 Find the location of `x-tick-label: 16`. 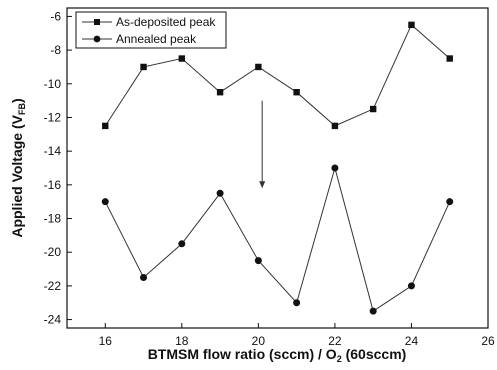

x-tick-label: 16 is located at coordinates (106, 341).